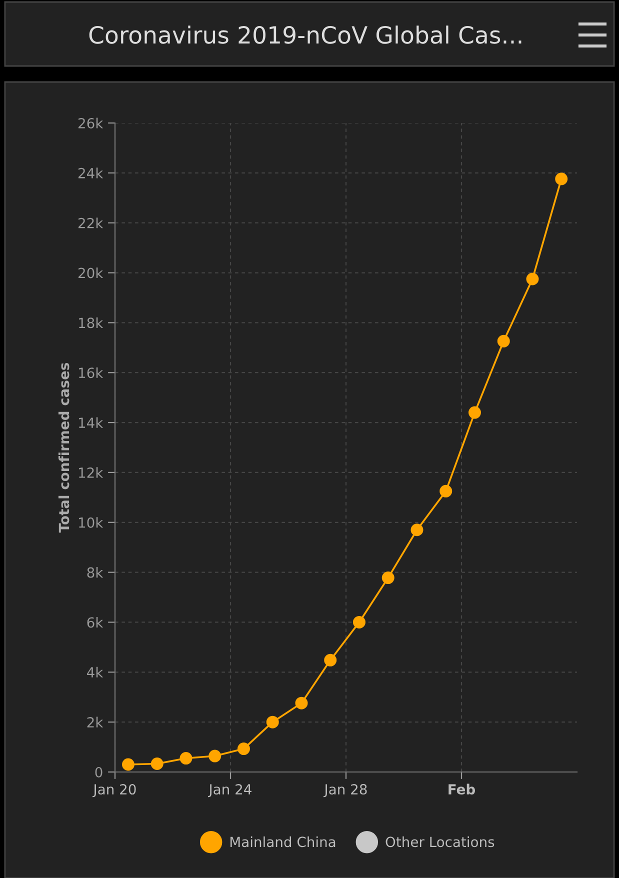  I want to click on x-tick-label: Jan 24, so click(230, 791).